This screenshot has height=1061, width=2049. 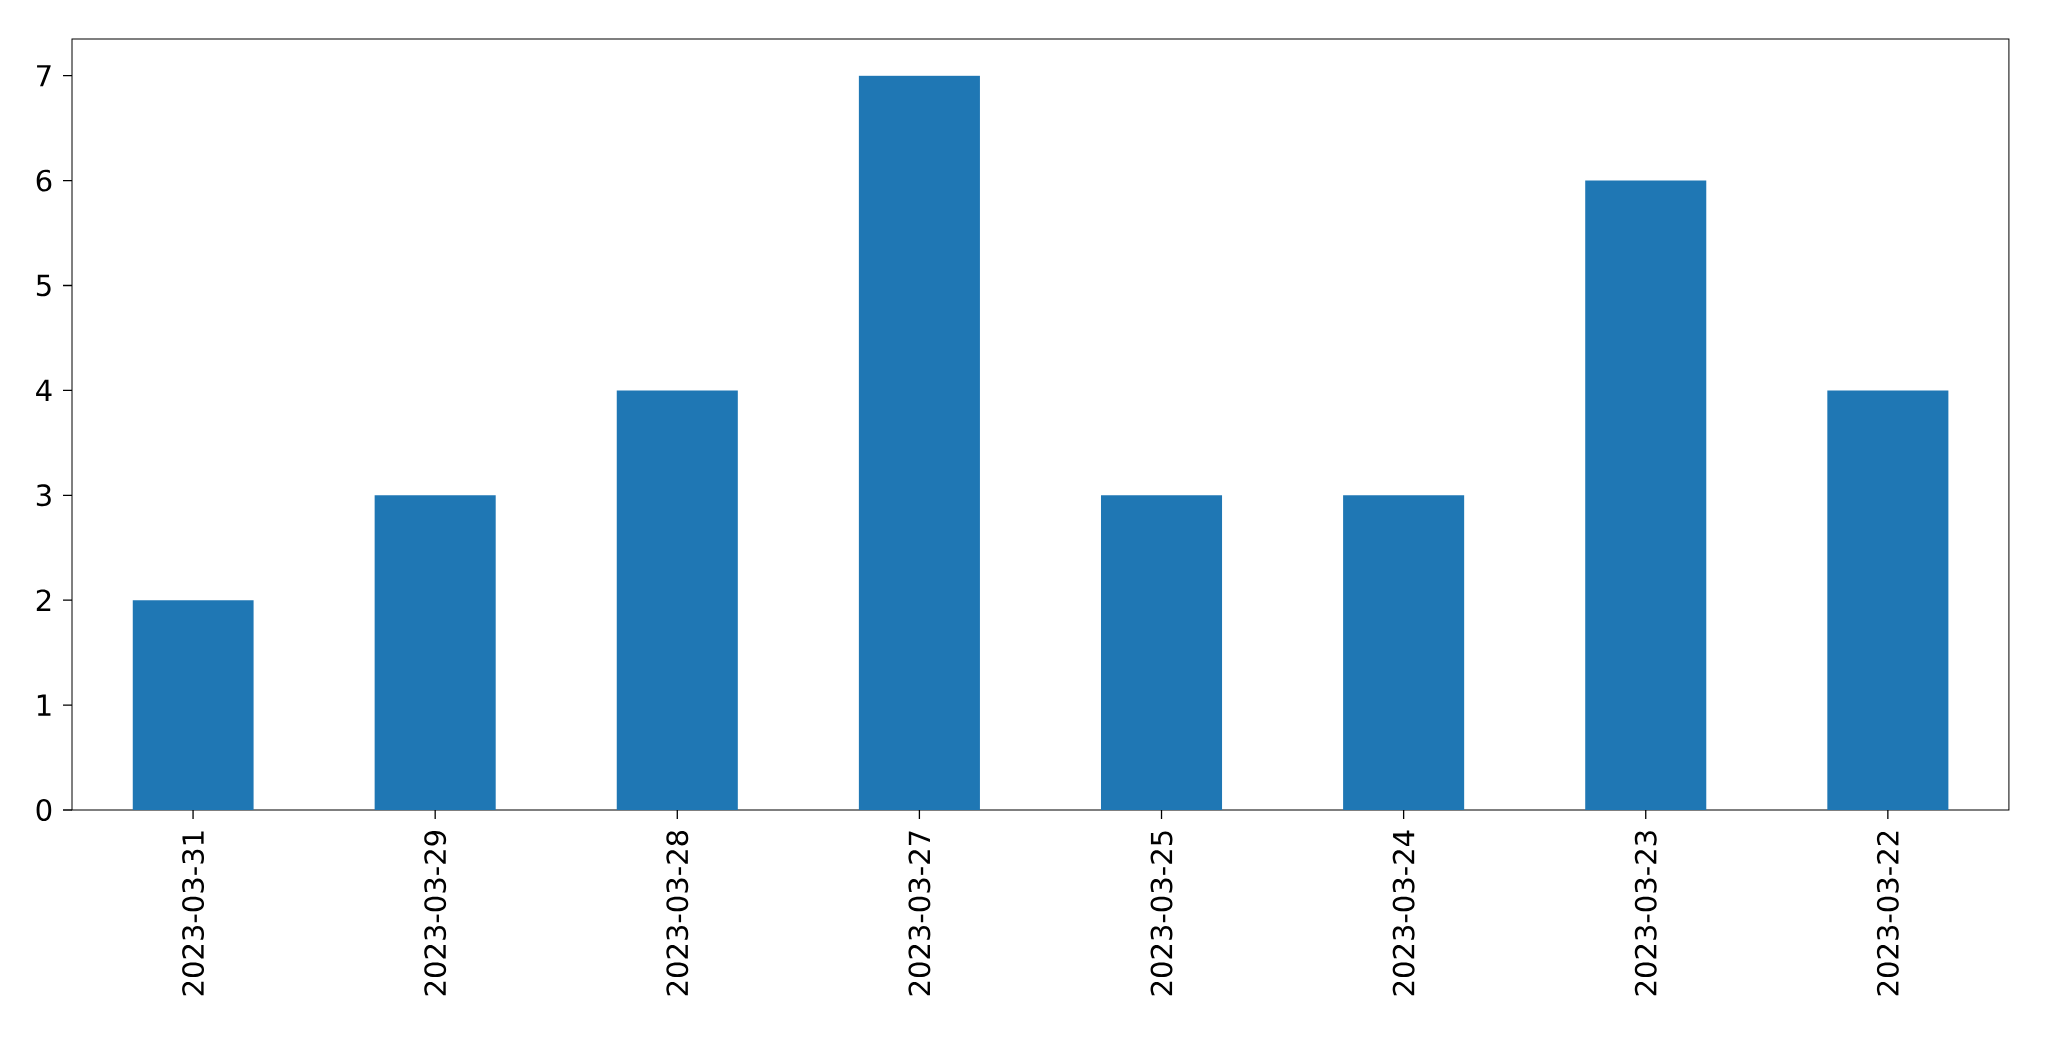 What do you see at coordinates (43, 285) in the screenshot?
I see `y-tick-label: 5` at bounding box center [43, 285].